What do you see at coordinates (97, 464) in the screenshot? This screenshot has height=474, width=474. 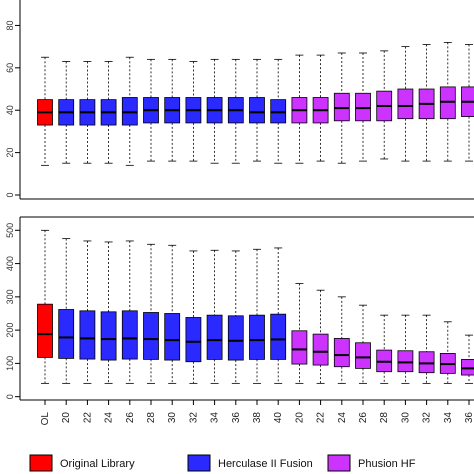 I see `legend-label: Original Library` at bounding box center [97, 464].